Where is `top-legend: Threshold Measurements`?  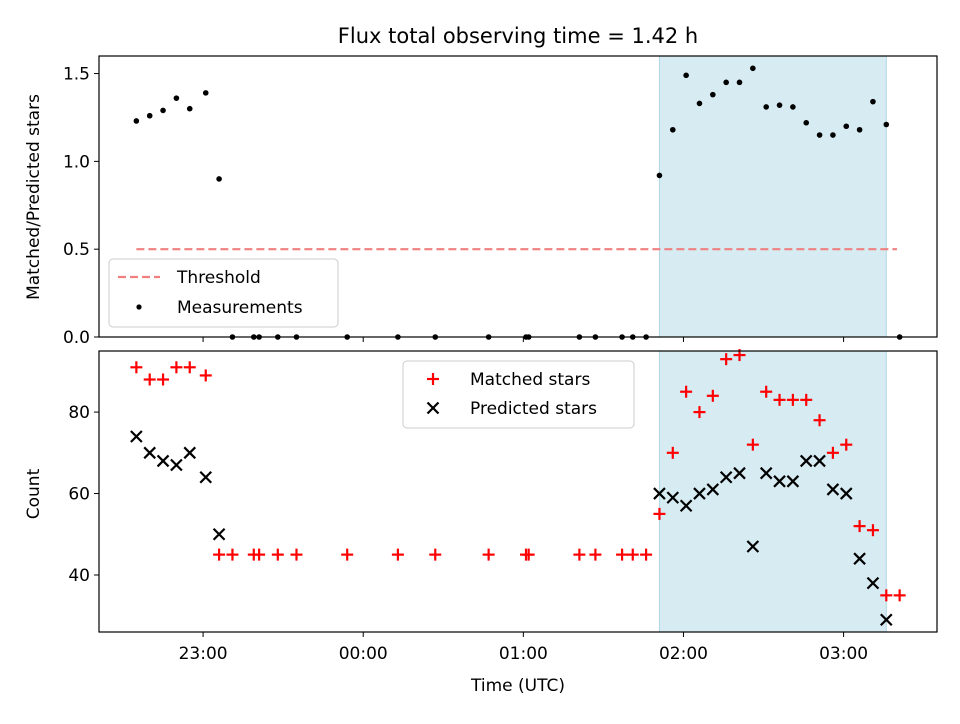 top-legend: Threshold Measurements is located at coordinates (223, 293).